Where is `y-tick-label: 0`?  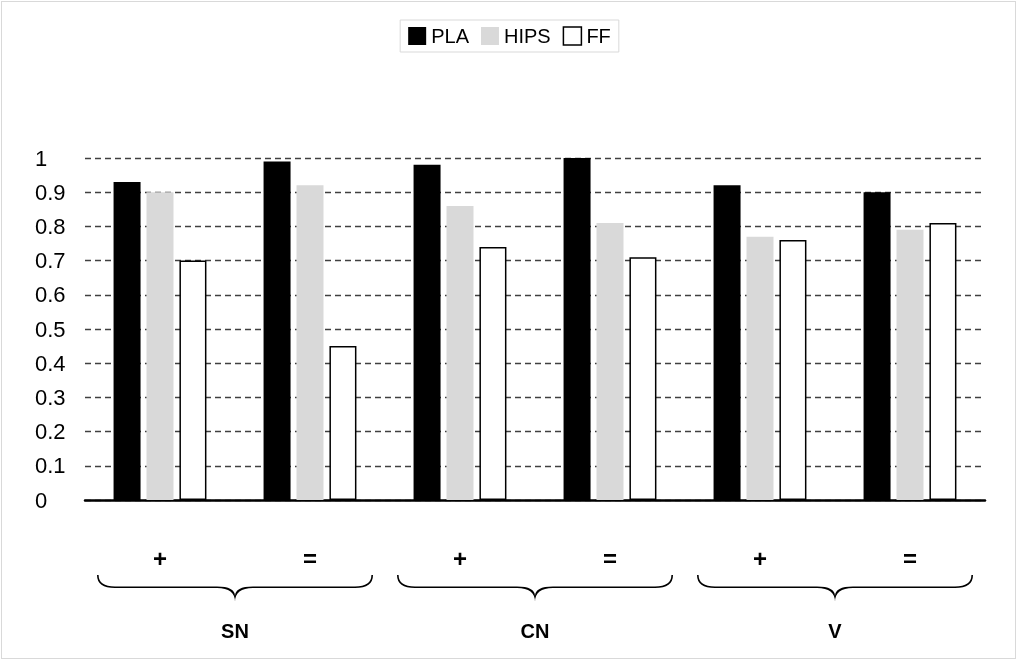 y-tick-label: 0 is located at coordinates (41, 500).